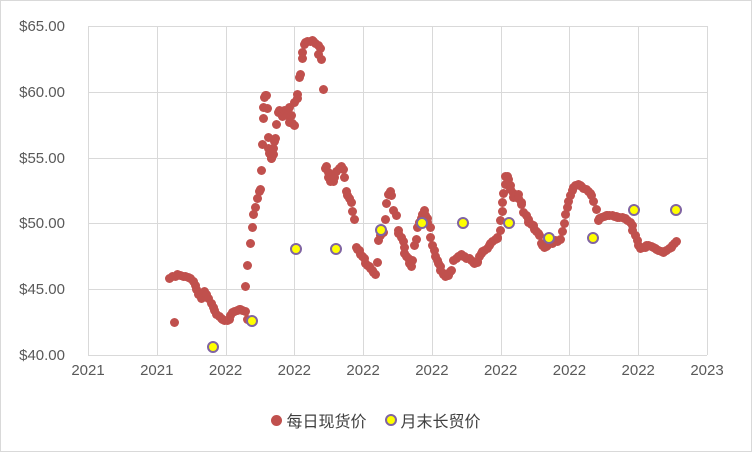  I want to click on yellow-dot-icon, so click(390, 420).